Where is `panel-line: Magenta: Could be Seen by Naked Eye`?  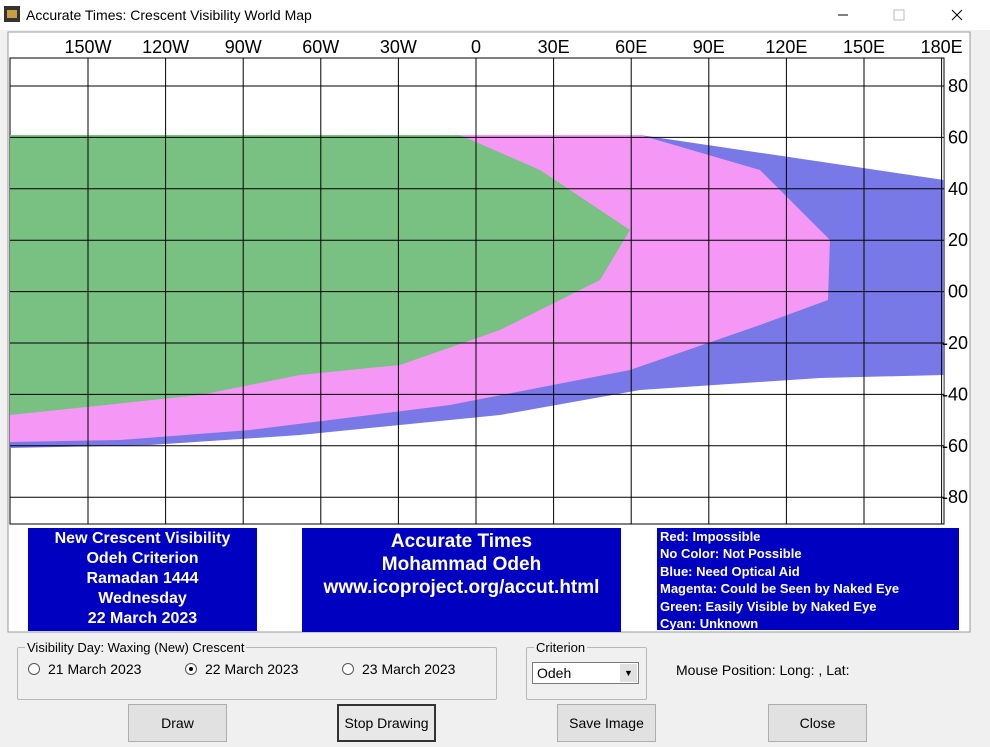 panel-line: Magenta: Could be Seen by Naked Eye is located at coordinates (780, 589).